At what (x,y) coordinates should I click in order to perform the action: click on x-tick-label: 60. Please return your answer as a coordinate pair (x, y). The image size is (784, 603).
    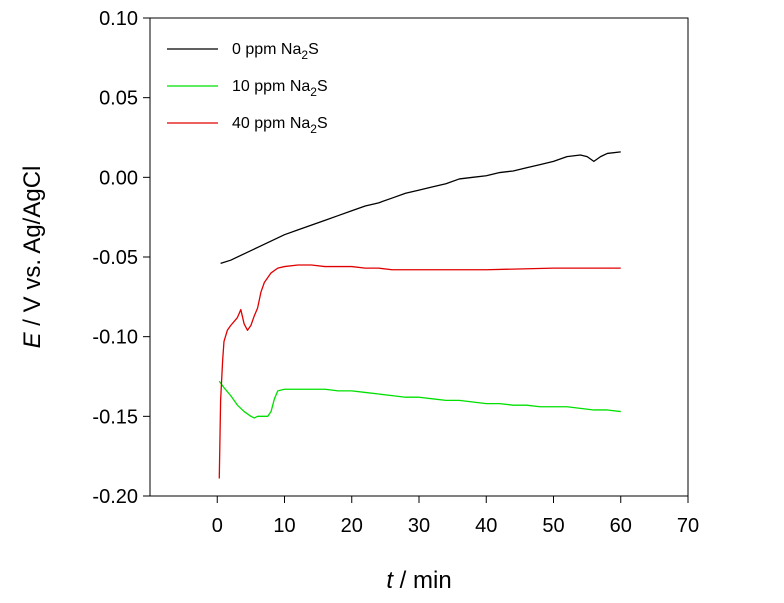
    Looking at the image, I should click on (621, 526).